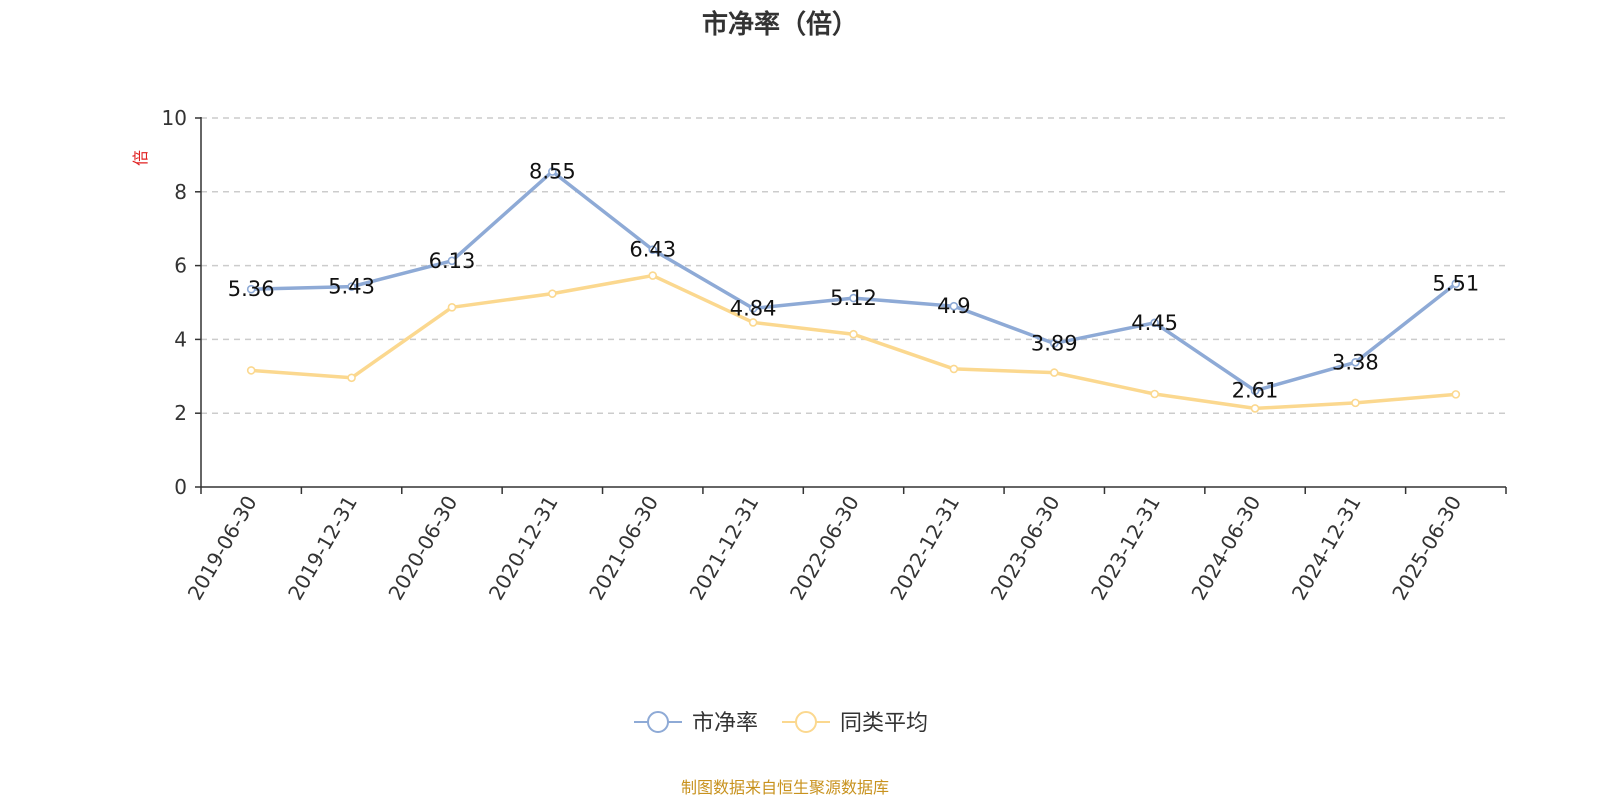 Image resolution: width=1600 pixels, height=804 pixels. Describe the element at coordinates (140, 158) in the screenshot. I see `y-axis-label: 倍` at that location.